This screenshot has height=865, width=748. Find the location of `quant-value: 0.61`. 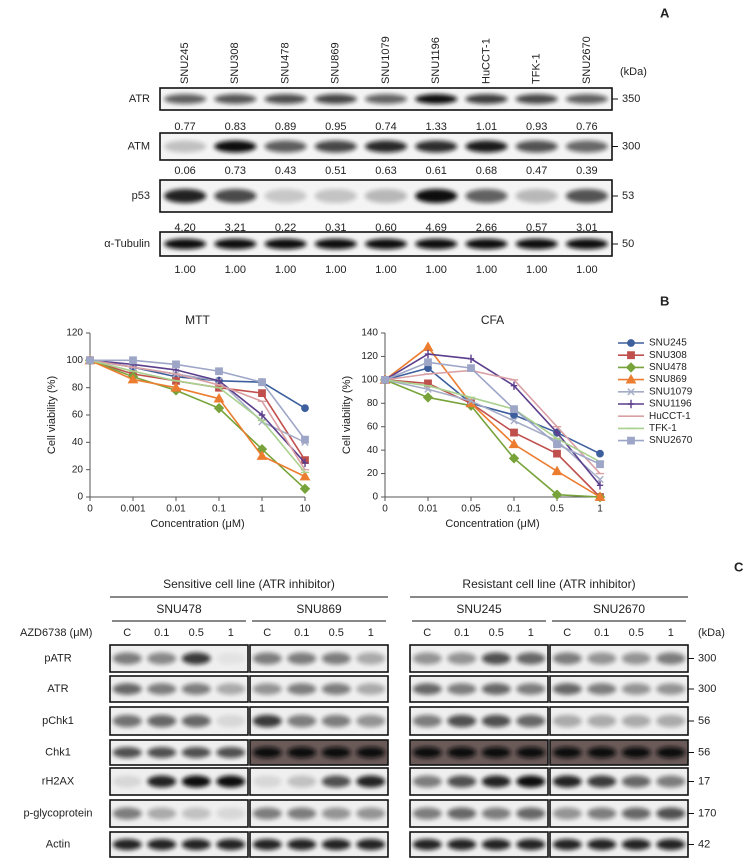

quant-value: 0.61 is located at coordinates (436, 171).